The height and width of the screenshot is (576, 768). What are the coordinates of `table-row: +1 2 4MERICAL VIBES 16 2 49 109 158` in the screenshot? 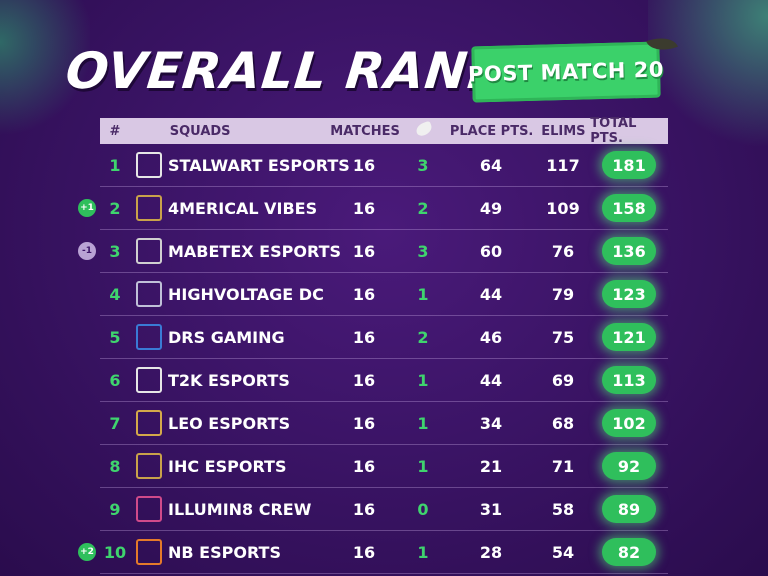 It's located at (373, 208).